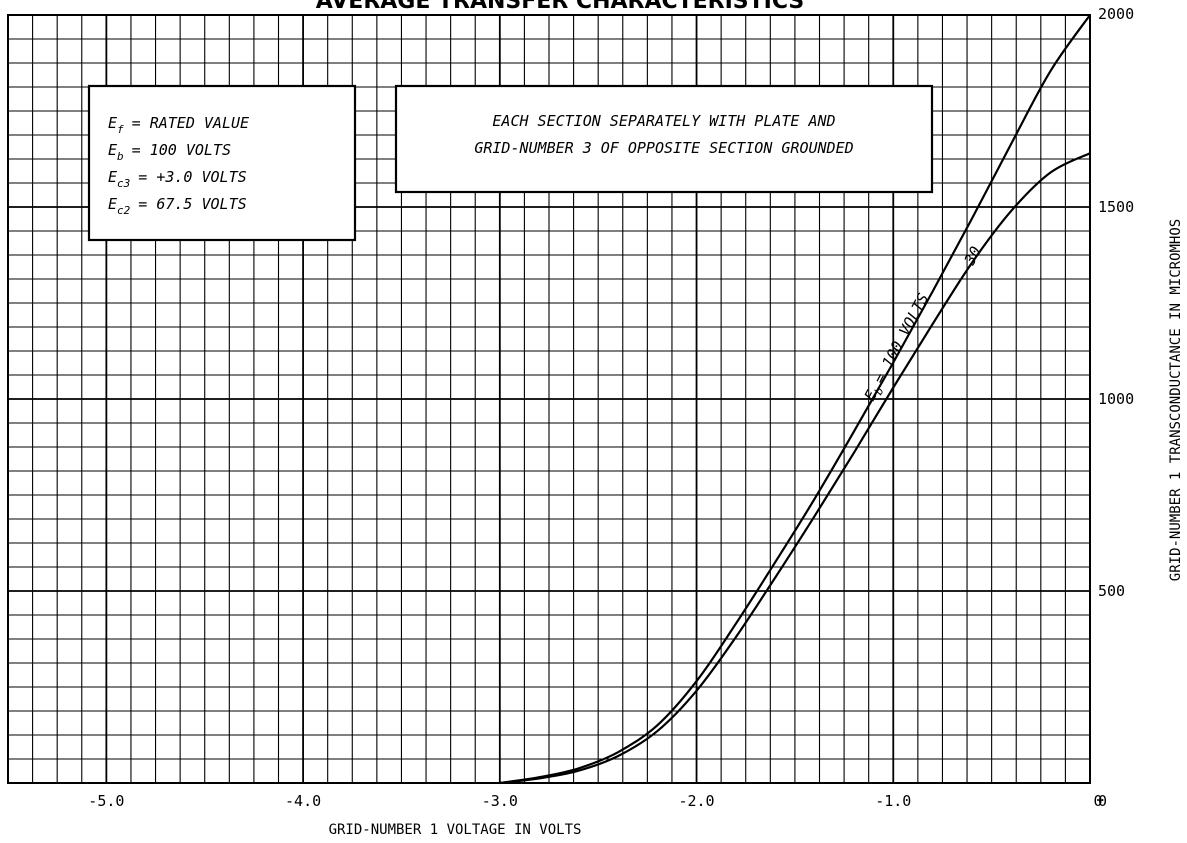 This screenshot has width=1187, height=843. Describe the element at coordinates (455, 830) in the screenshot. I see `x-axis-label: GRID-NUMBER 1 VOLTAGE IN VOLTS` at that location.